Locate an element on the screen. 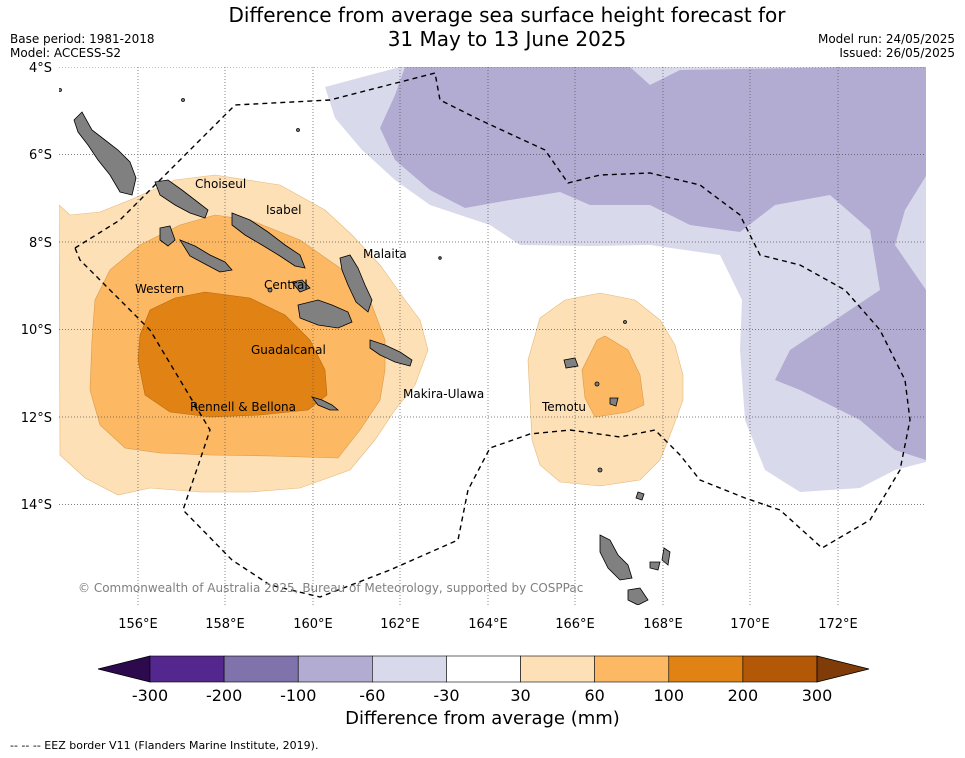  colorbar-tick-label: 200 is located at coordinates (743, 695).